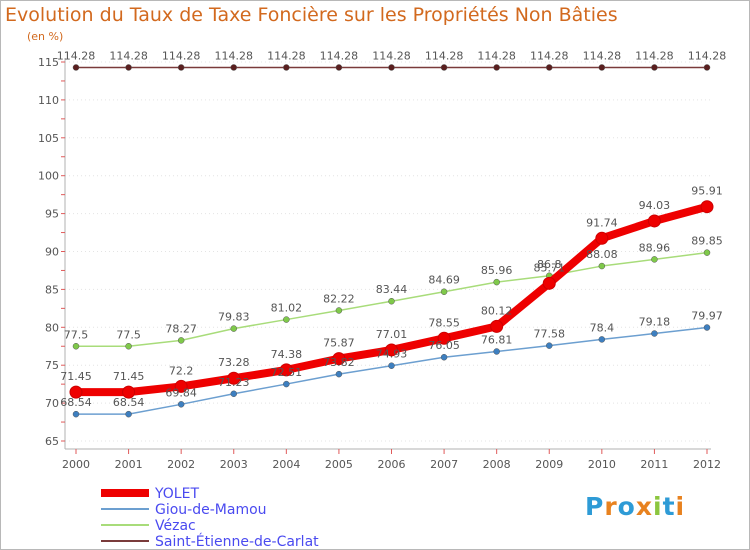 The height and width of the screenshot is (550, 750). What do you see at coordinates (339, 298) in the screenshot?
I see `data-label-vezac: 82.22` at bounding box center [339, 298].